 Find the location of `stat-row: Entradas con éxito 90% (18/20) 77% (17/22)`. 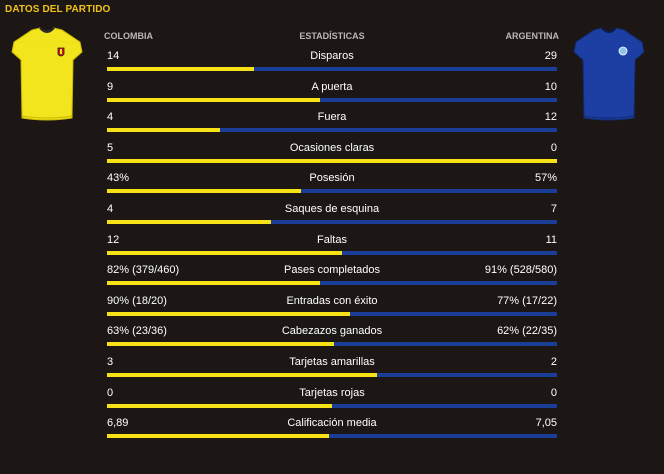

stat-row: Entradas con éxito 90% (18/20) 77% (17/22) is located at coordinates (332, 308).